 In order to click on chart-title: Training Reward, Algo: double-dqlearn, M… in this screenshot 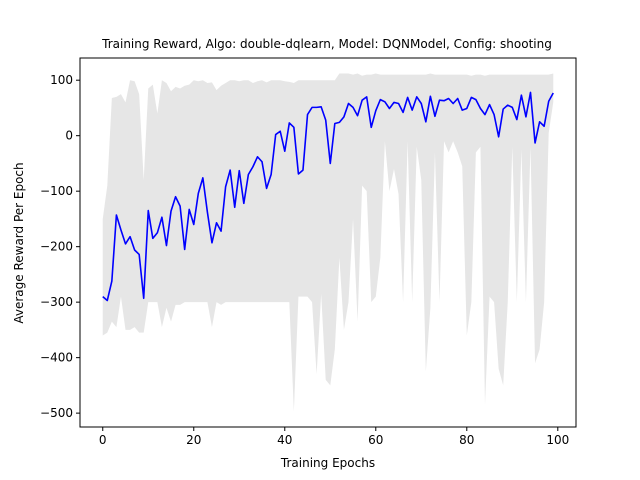, I will do `click(326, 44)`.